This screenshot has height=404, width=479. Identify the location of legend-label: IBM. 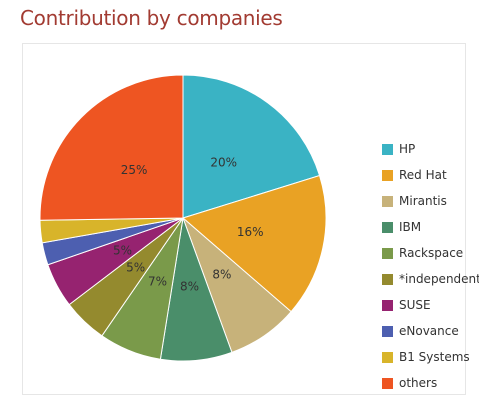
(410, 227).